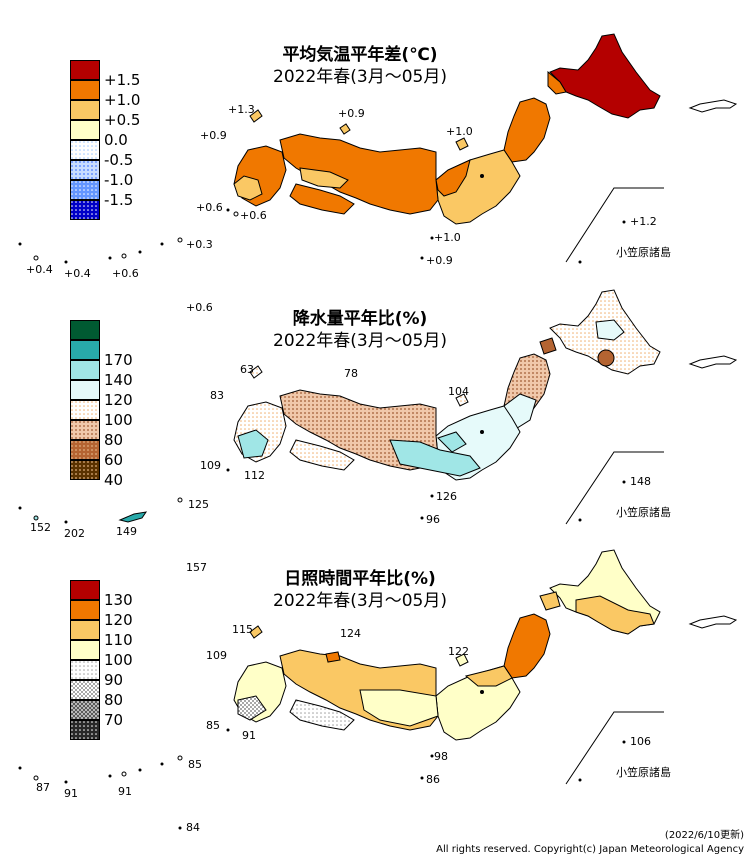  What do you see at coordinates (247, 369) in the screenshot?
I see `station-label: 63` at bounding box center [247, 369].